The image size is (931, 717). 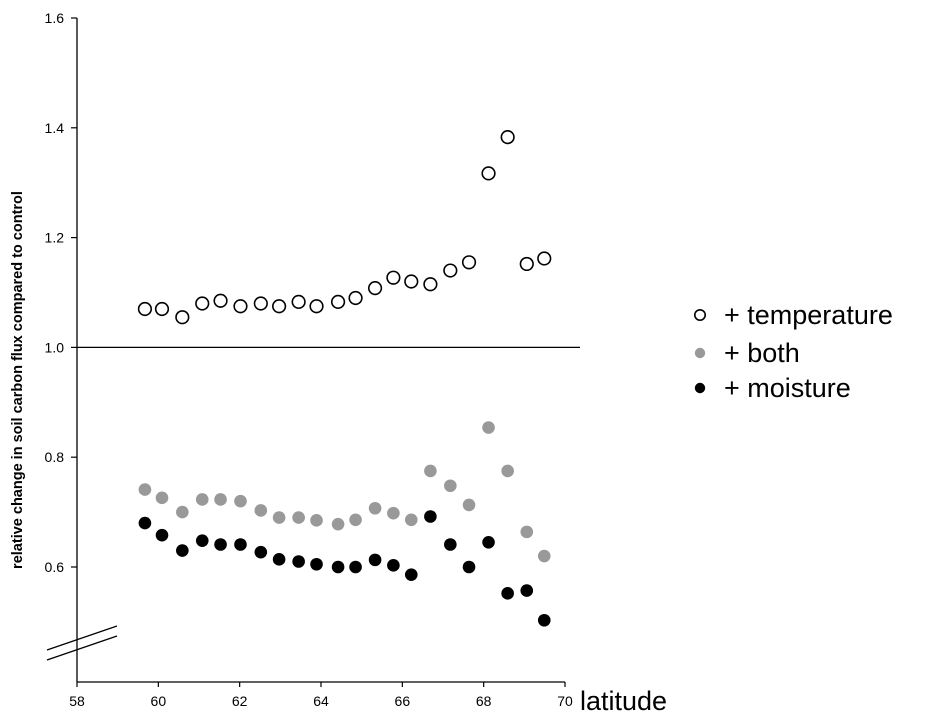 What do you see at coordinates (484, 701) in the screenshot?
I see `x-tick-label: 68` at bounding box center [484, 701].